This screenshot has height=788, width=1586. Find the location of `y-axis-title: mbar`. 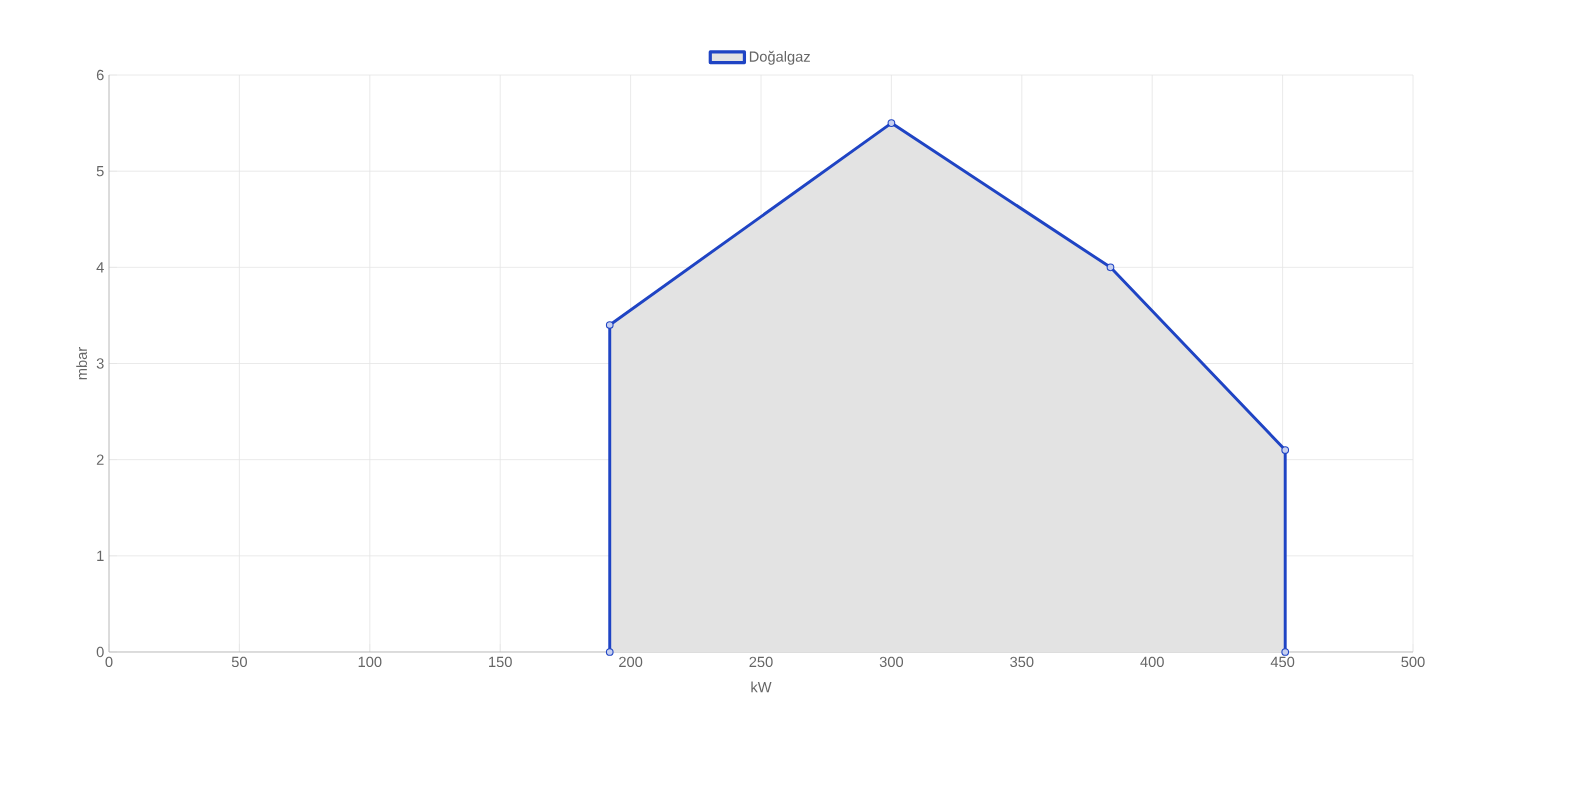

y-axis-title: mbar is located at coordinates (81, 363).